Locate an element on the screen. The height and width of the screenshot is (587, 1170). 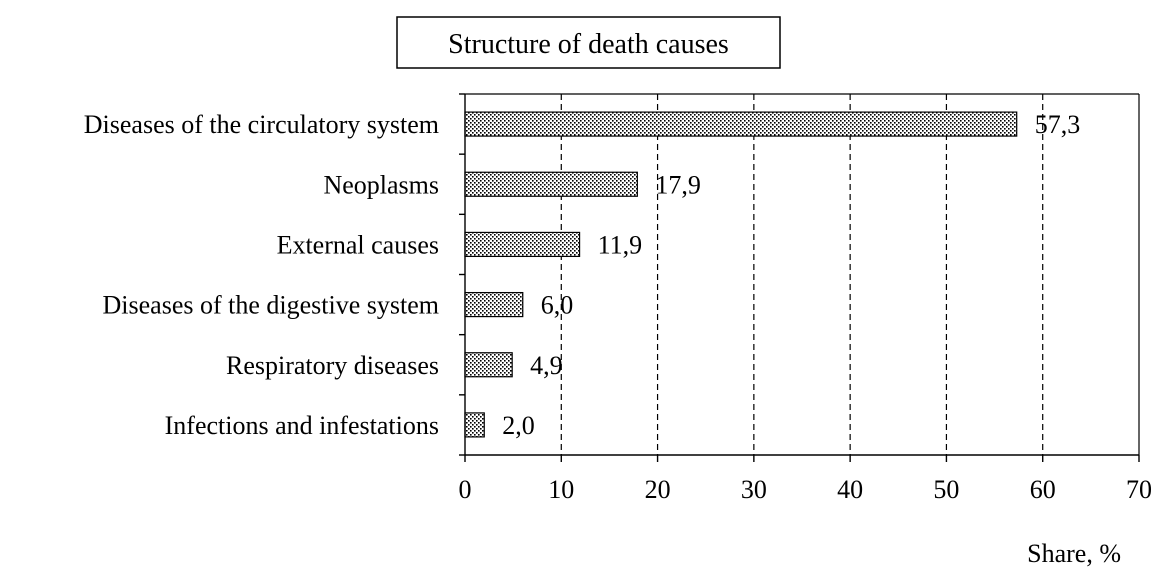
x-tick-label: 40 is located at coordinates (850, 489).